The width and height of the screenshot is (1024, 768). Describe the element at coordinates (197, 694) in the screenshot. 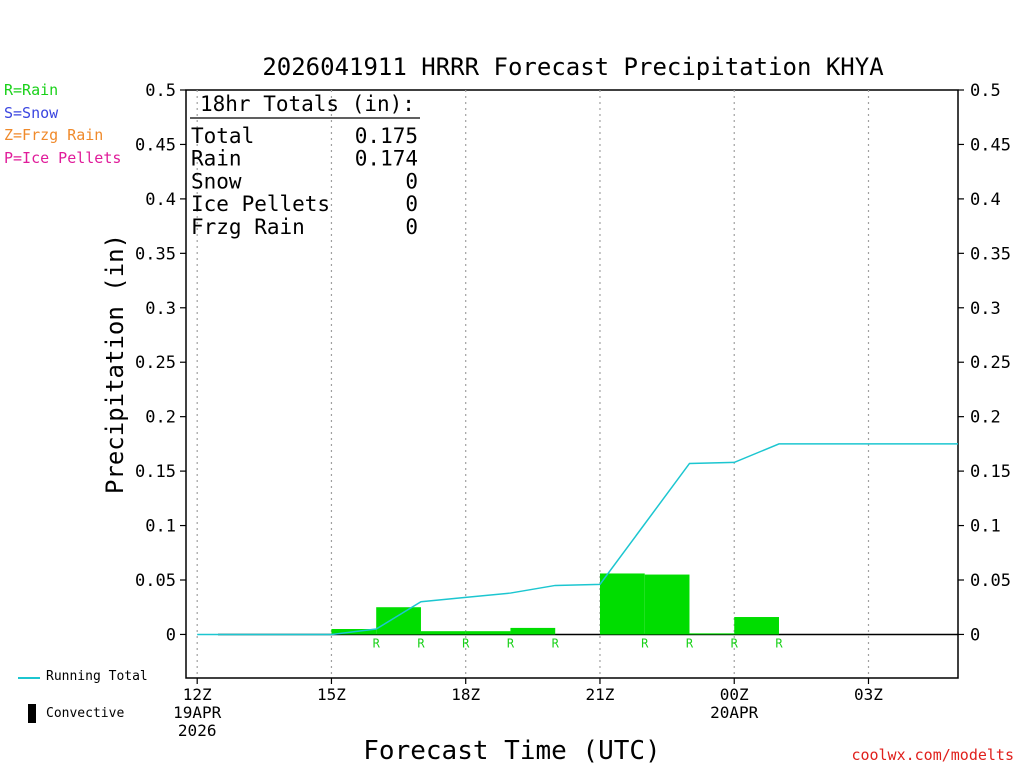

I see `xtick-label: 12Z` at that location.